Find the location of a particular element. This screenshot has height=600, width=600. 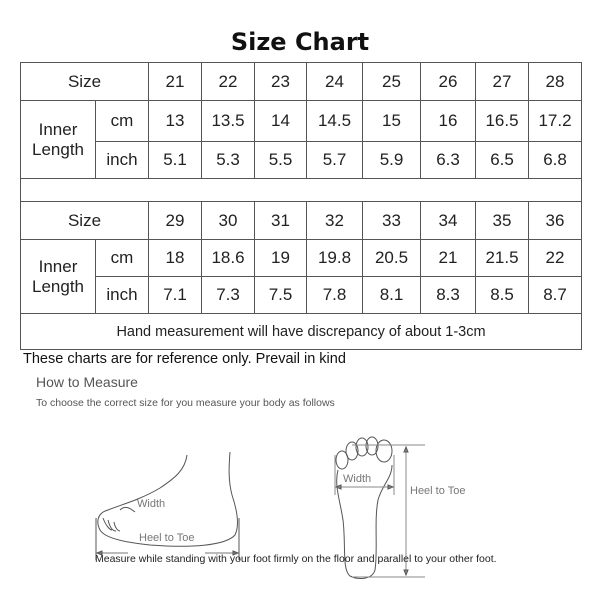

cm-cell: 20.5 is located at coordinates (392, 258).